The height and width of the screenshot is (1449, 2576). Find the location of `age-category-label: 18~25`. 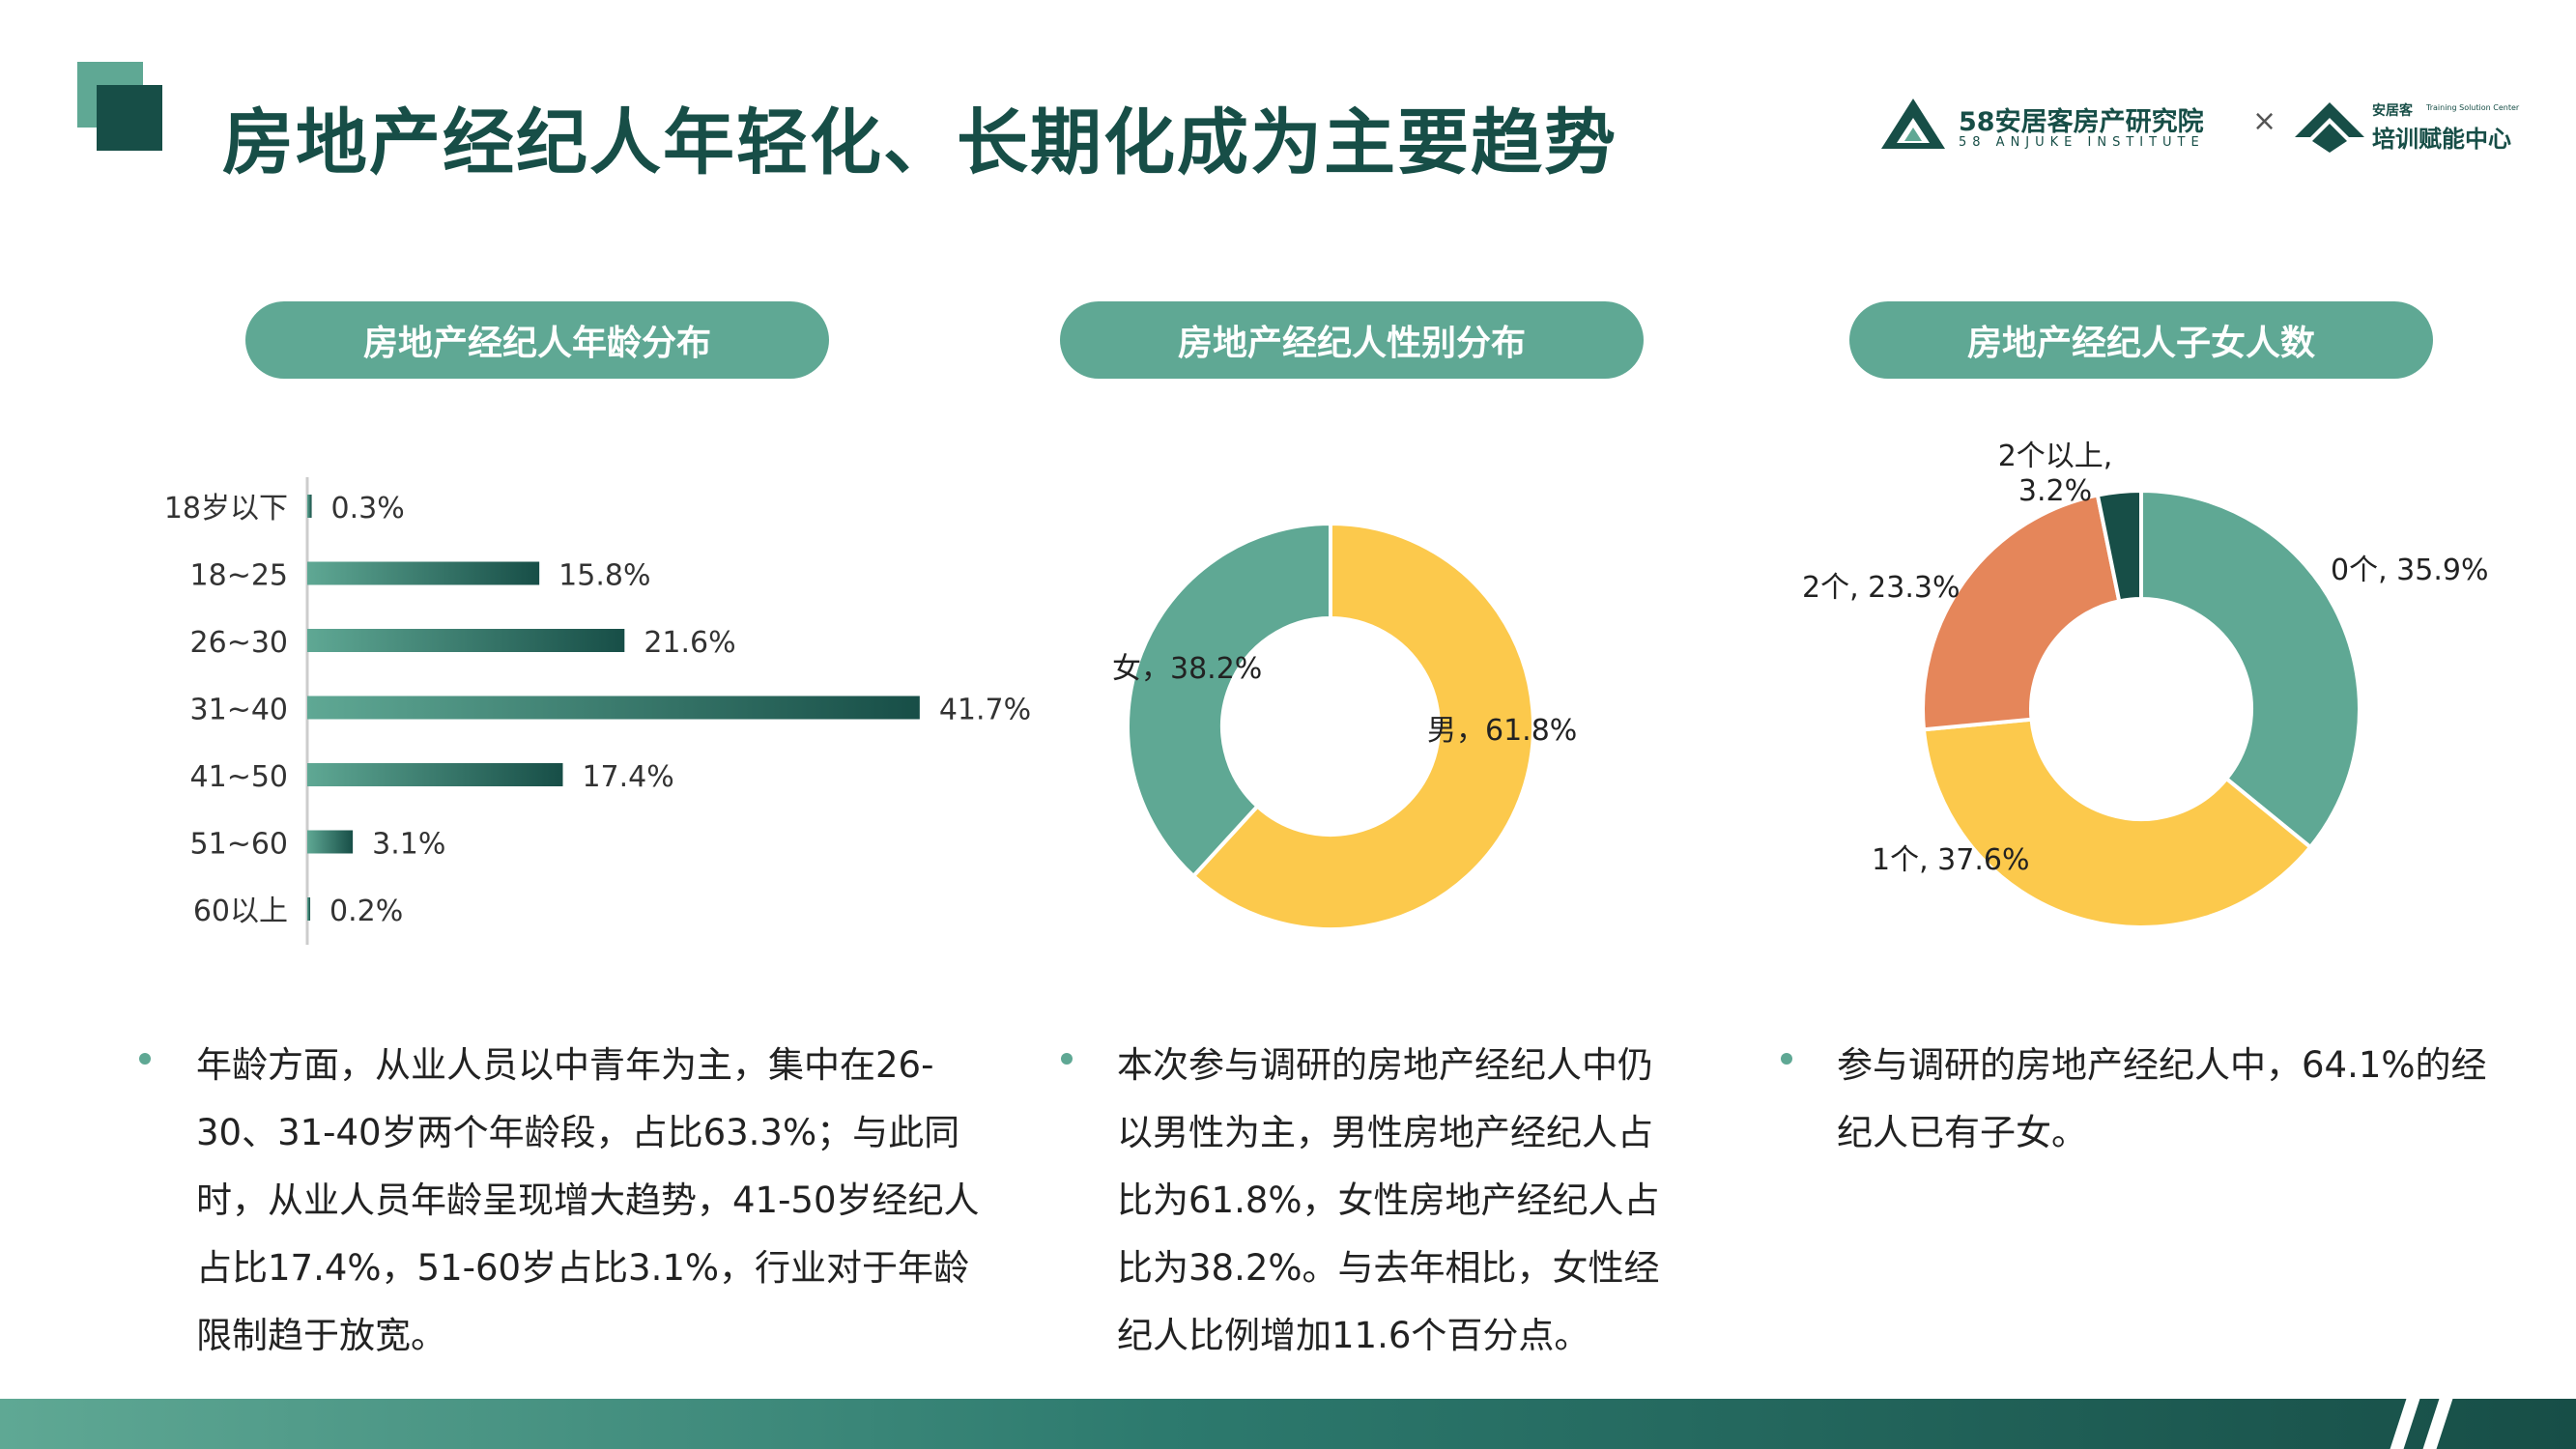

age-category-label: 18~25 is located at coordinates (239, 576).